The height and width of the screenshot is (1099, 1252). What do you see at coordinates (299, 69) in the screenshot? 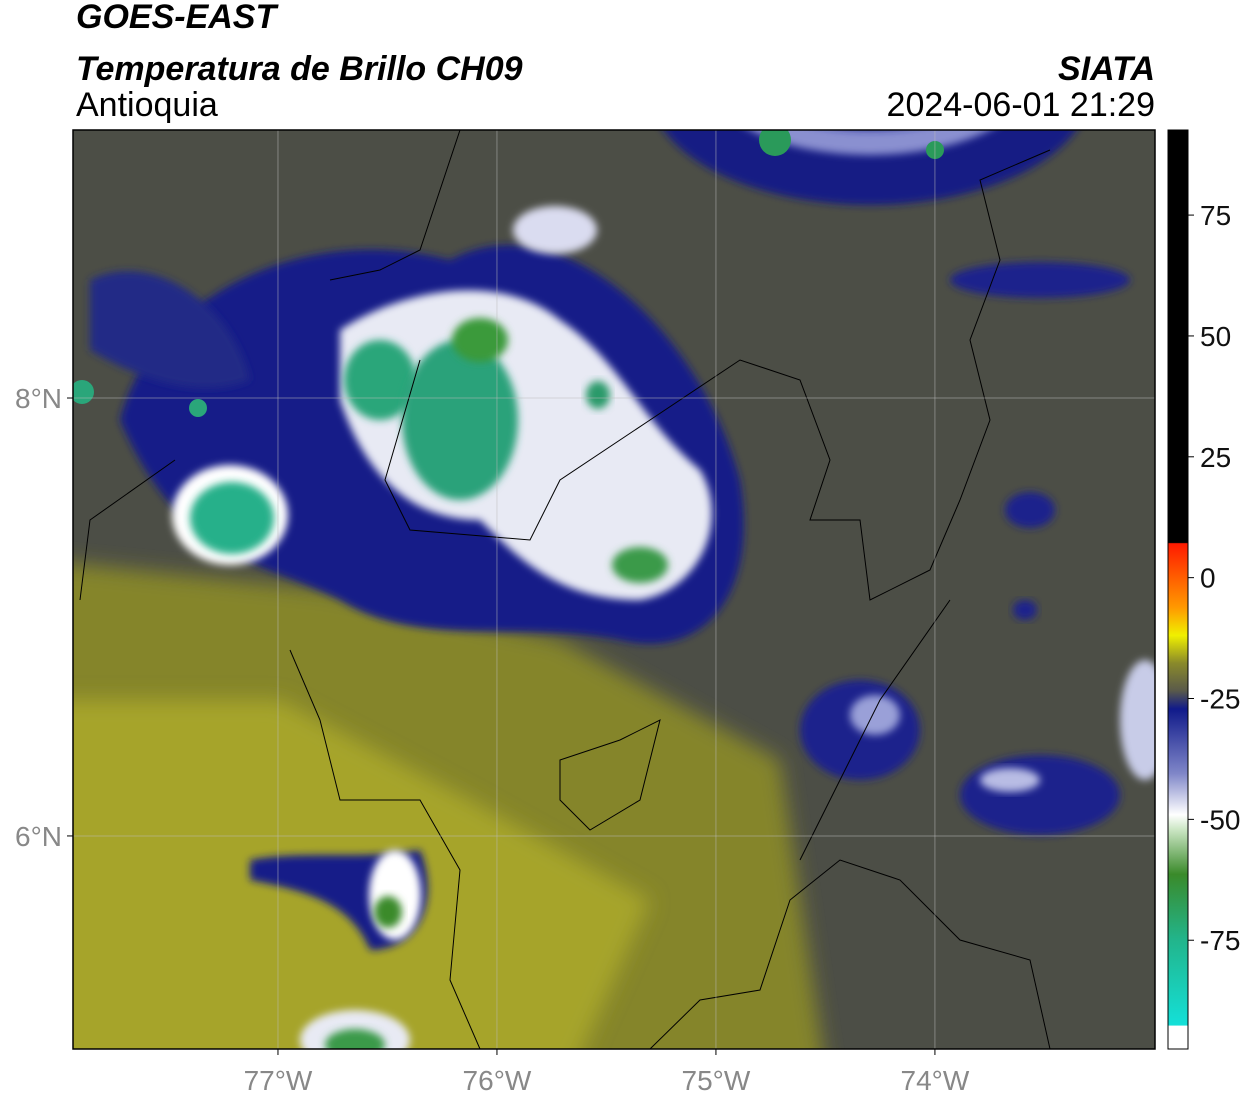
I see `subtitle: Temperatura de Brillo CH09` at bounding box center [299, 69].